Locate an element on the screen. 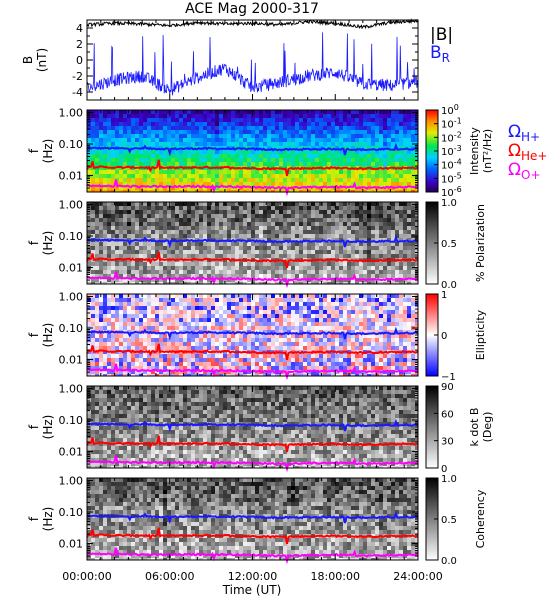 The height and width of the screenshot is (600, 550). gyro-line-h-plus-kdotb is located at coordinates (252, 425).